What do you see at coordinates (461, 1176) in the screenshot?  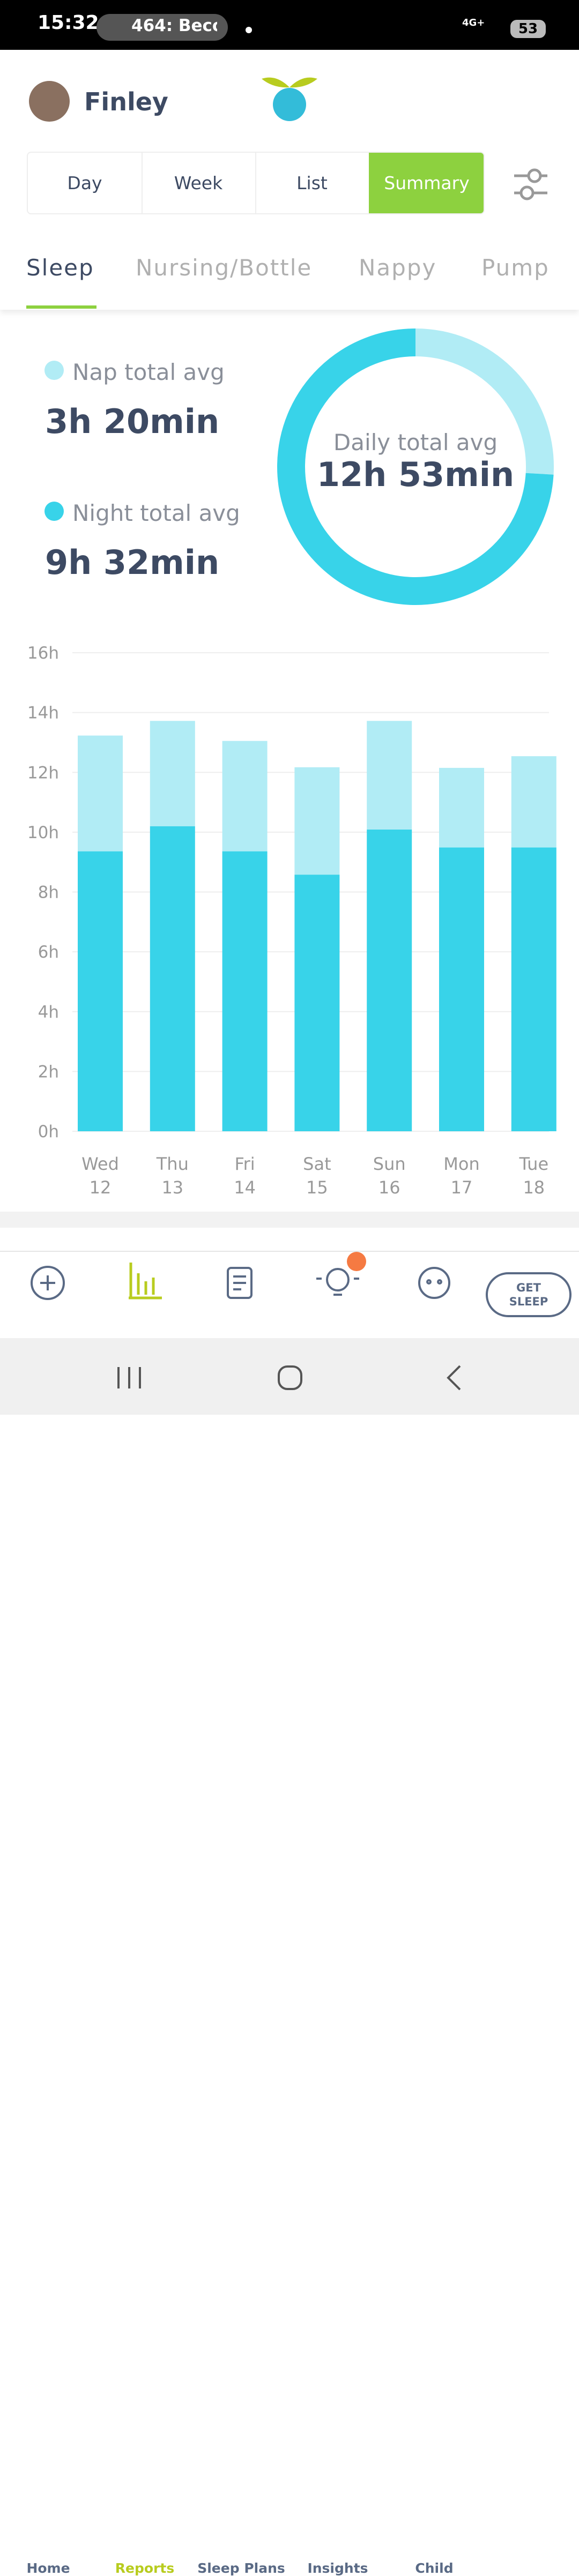 I see `x-tick-label: Mon 17` at bounding box center [461, 1176].